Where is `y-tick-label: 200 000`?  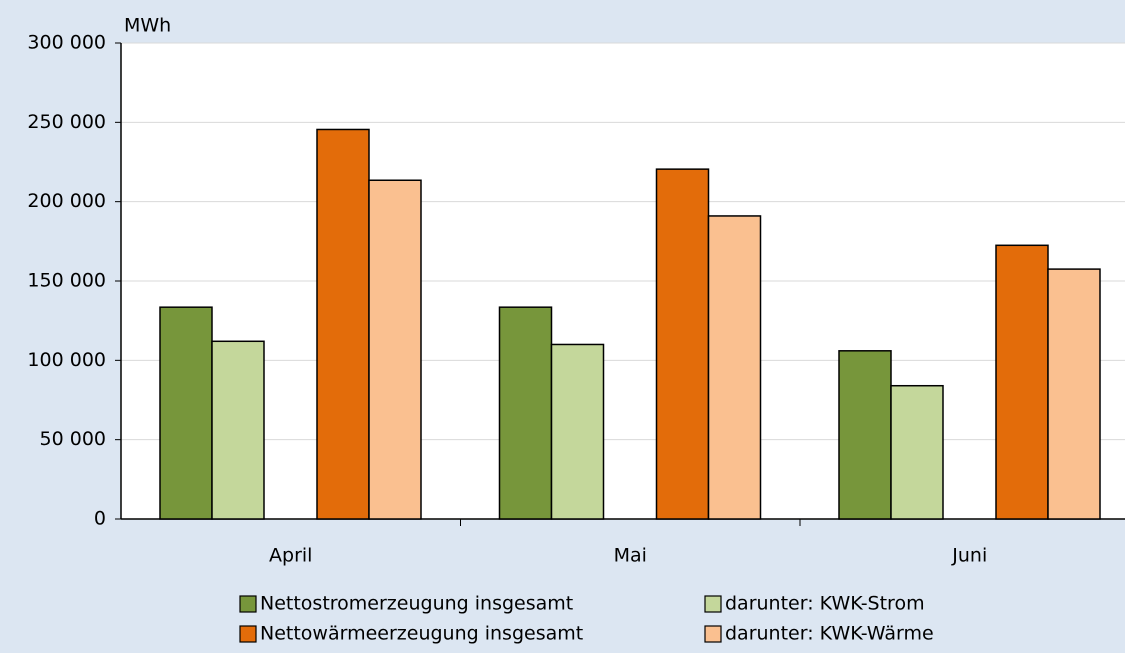
y-tick-label: 200 000 is located at coordinates (66, 201).